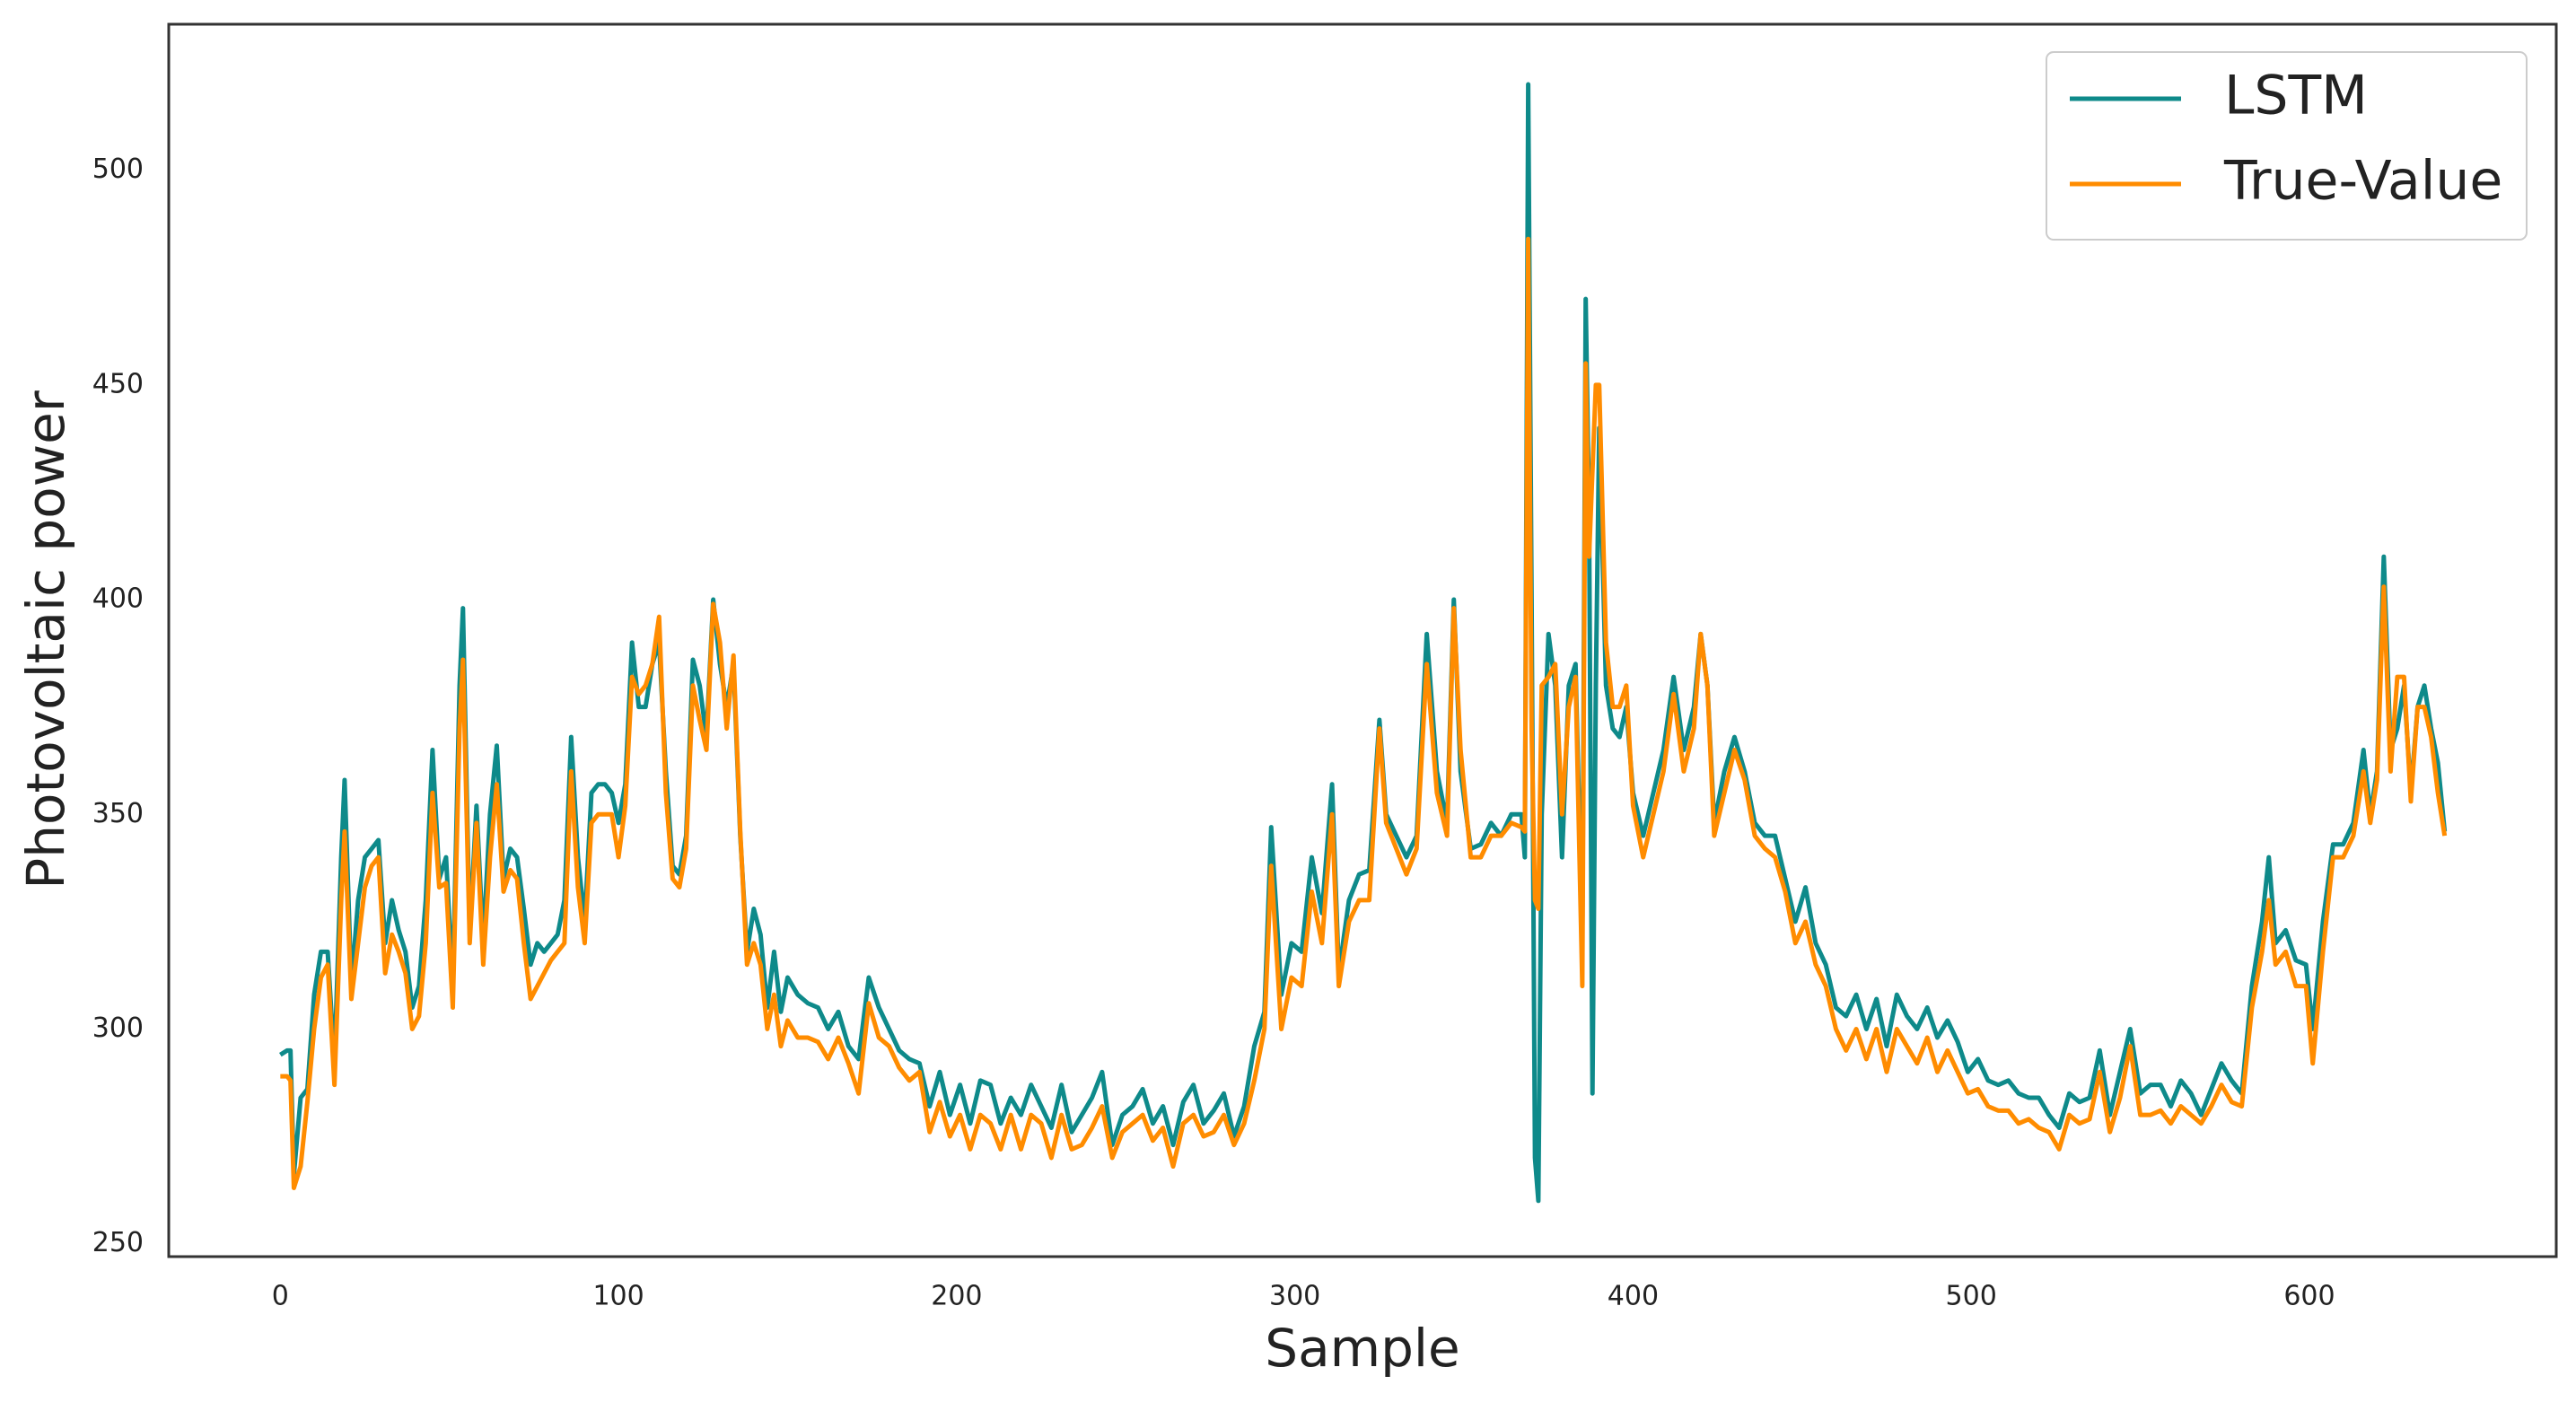 The image size is (2576, 1411). I want to click on y-tick-label: 400, so click(118, 599).